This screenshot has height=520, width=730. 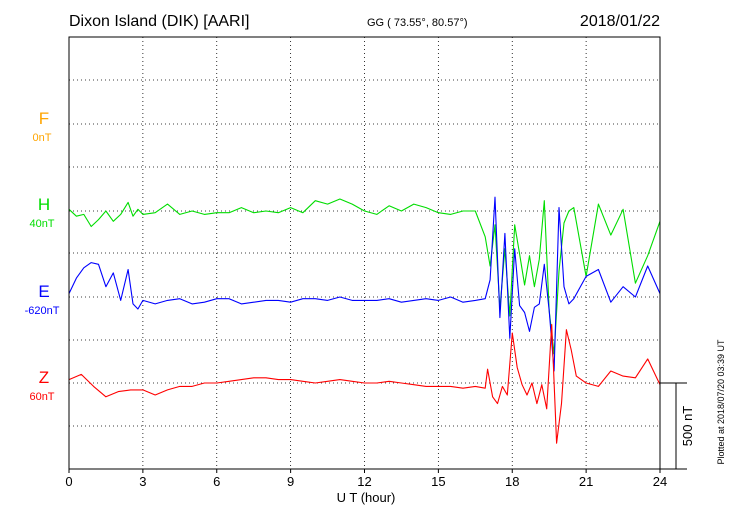 I want to click on offset-label-h: 40nT, so click(x=41, y=224).